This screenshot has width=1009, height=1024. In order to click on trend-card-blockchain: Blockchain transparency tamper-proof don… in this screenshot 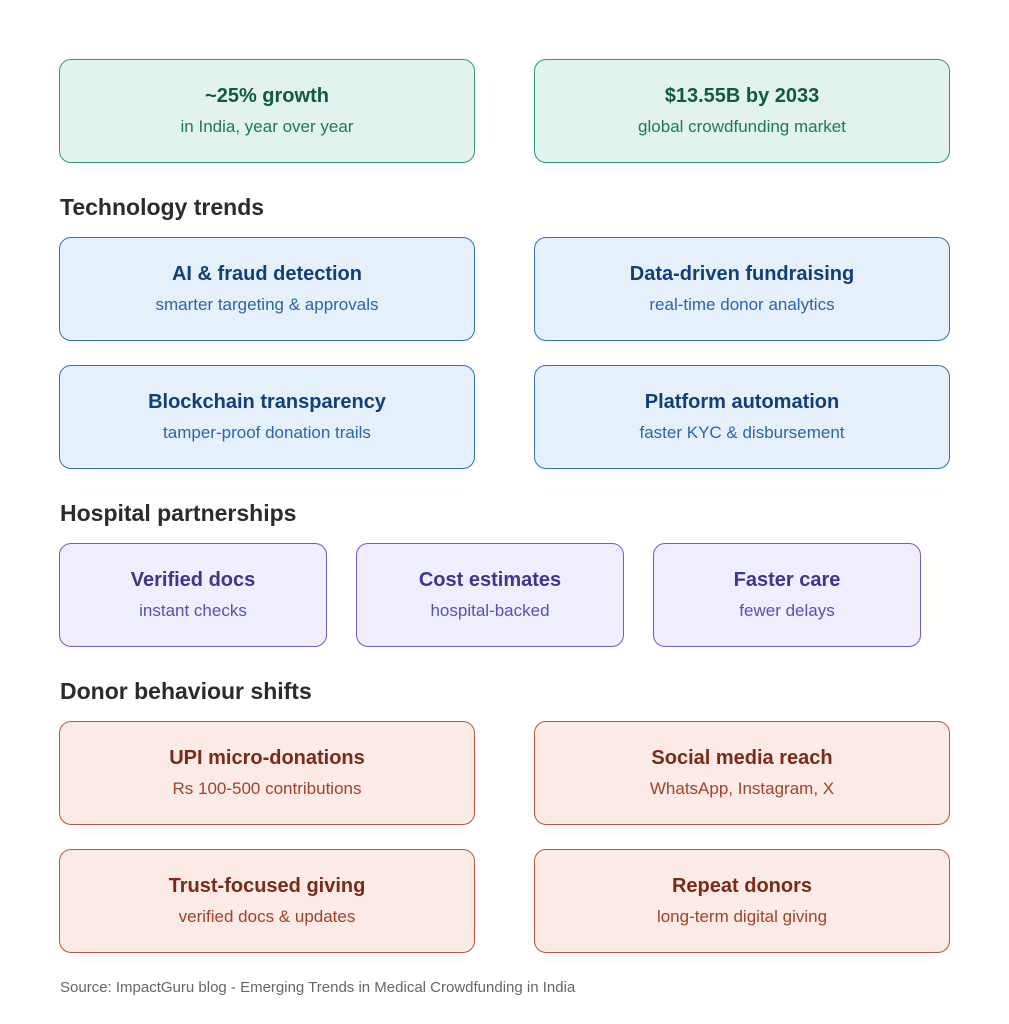, I will do `click(267, 417)`.